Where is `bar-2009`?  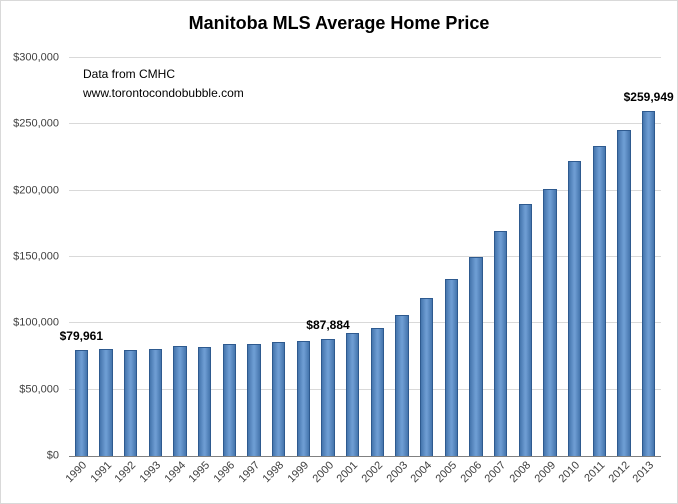
bar-2009 is located at coordinates (550, 322).